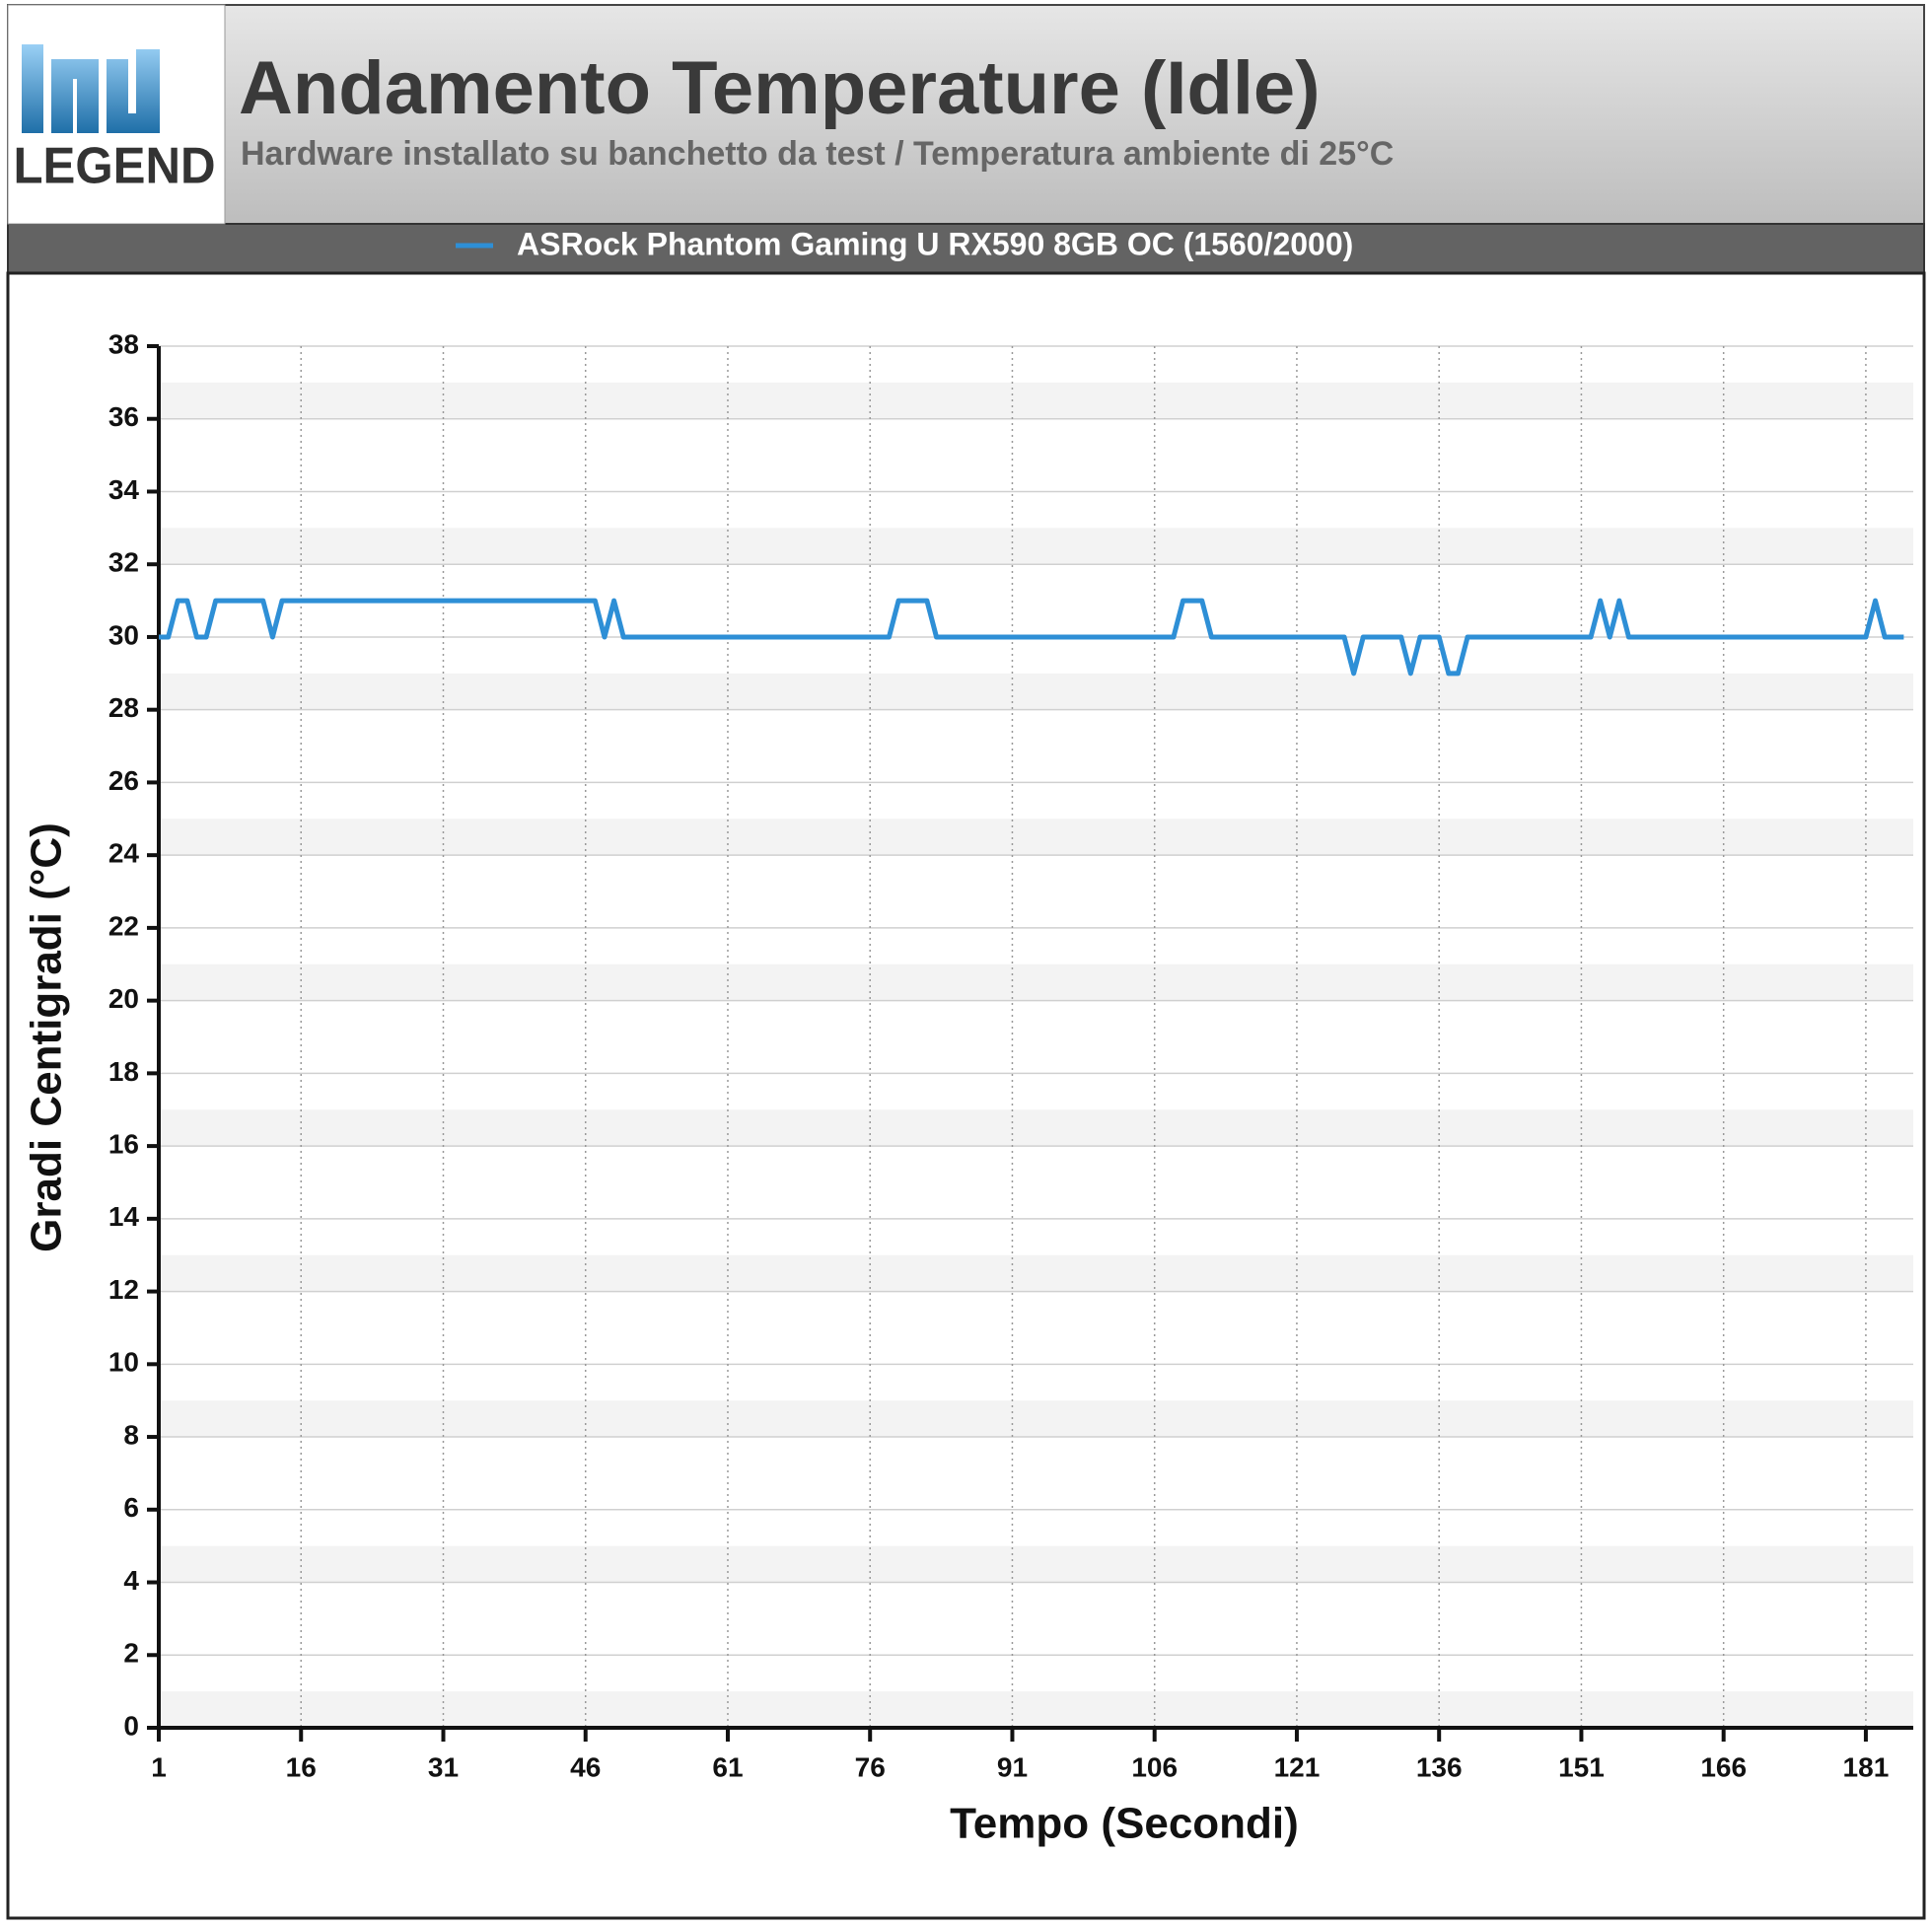 The image size is (1932, 1926). I want to click on logo-mark, so click(91, 88).